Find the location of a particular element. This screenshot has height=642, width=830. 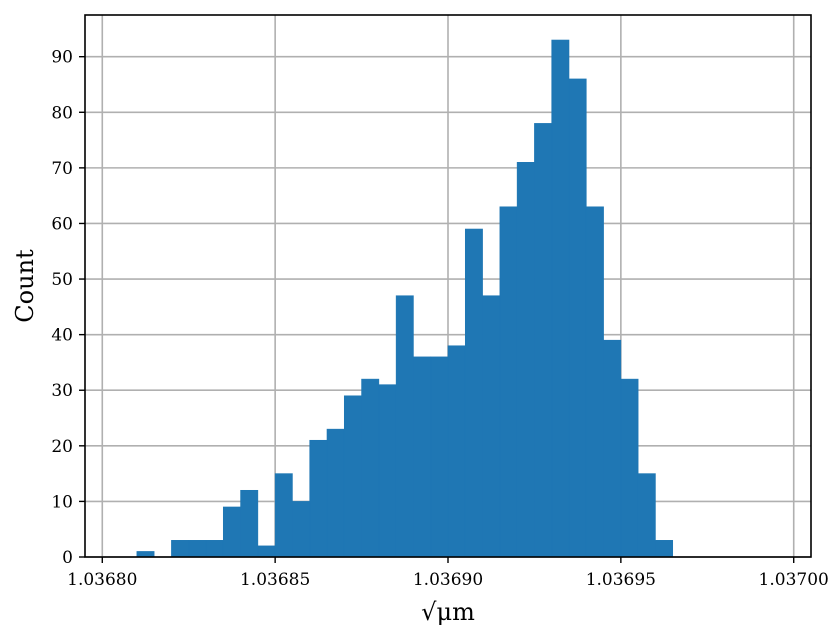

y-tick-label: 20 is located at coordinates (62, 447).